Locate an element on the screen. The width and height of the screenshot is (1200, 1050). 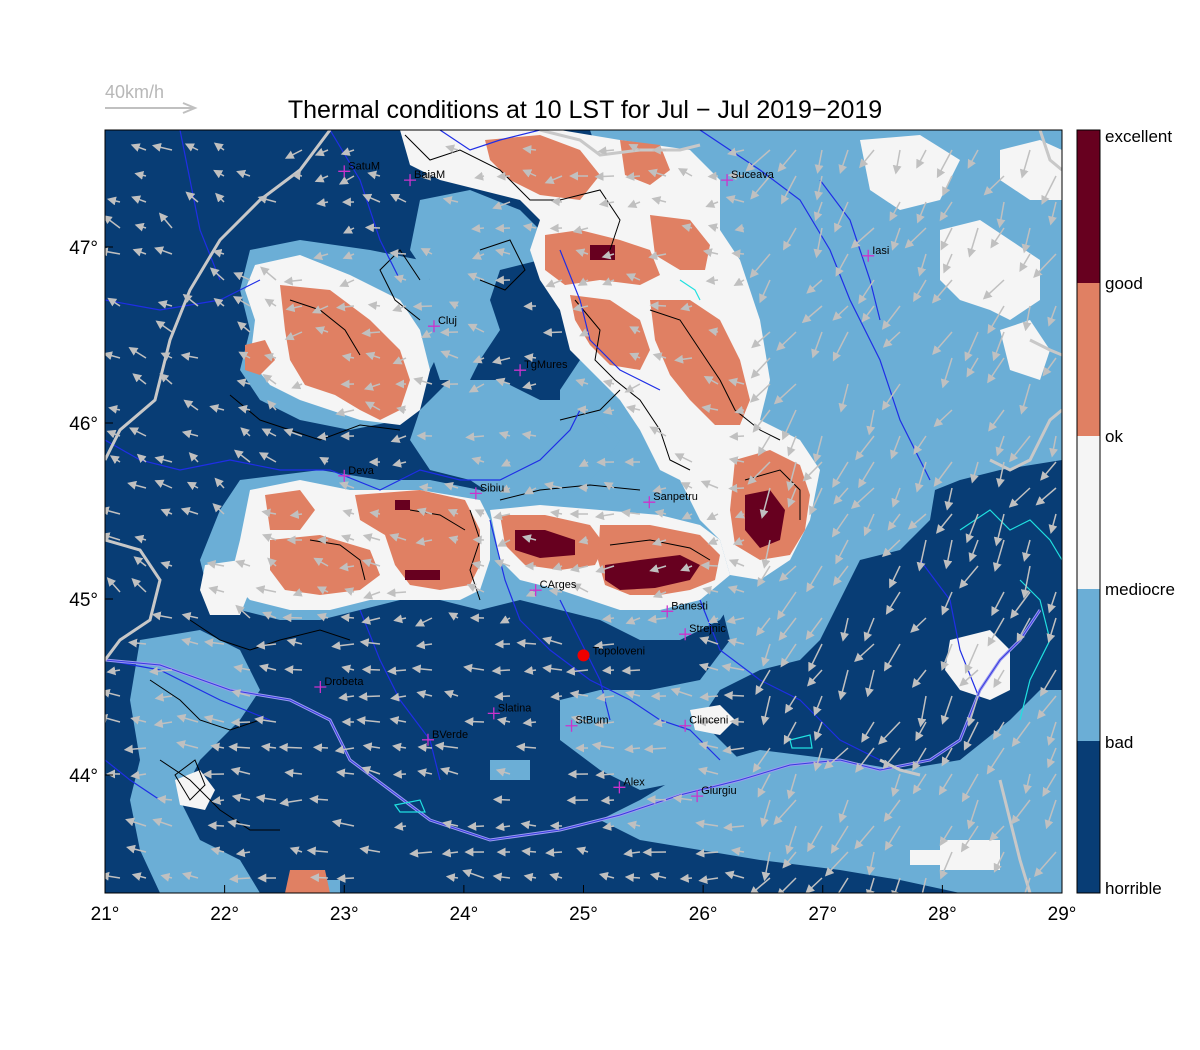
city-stbum: StBum is located at coordinates (587, 723).